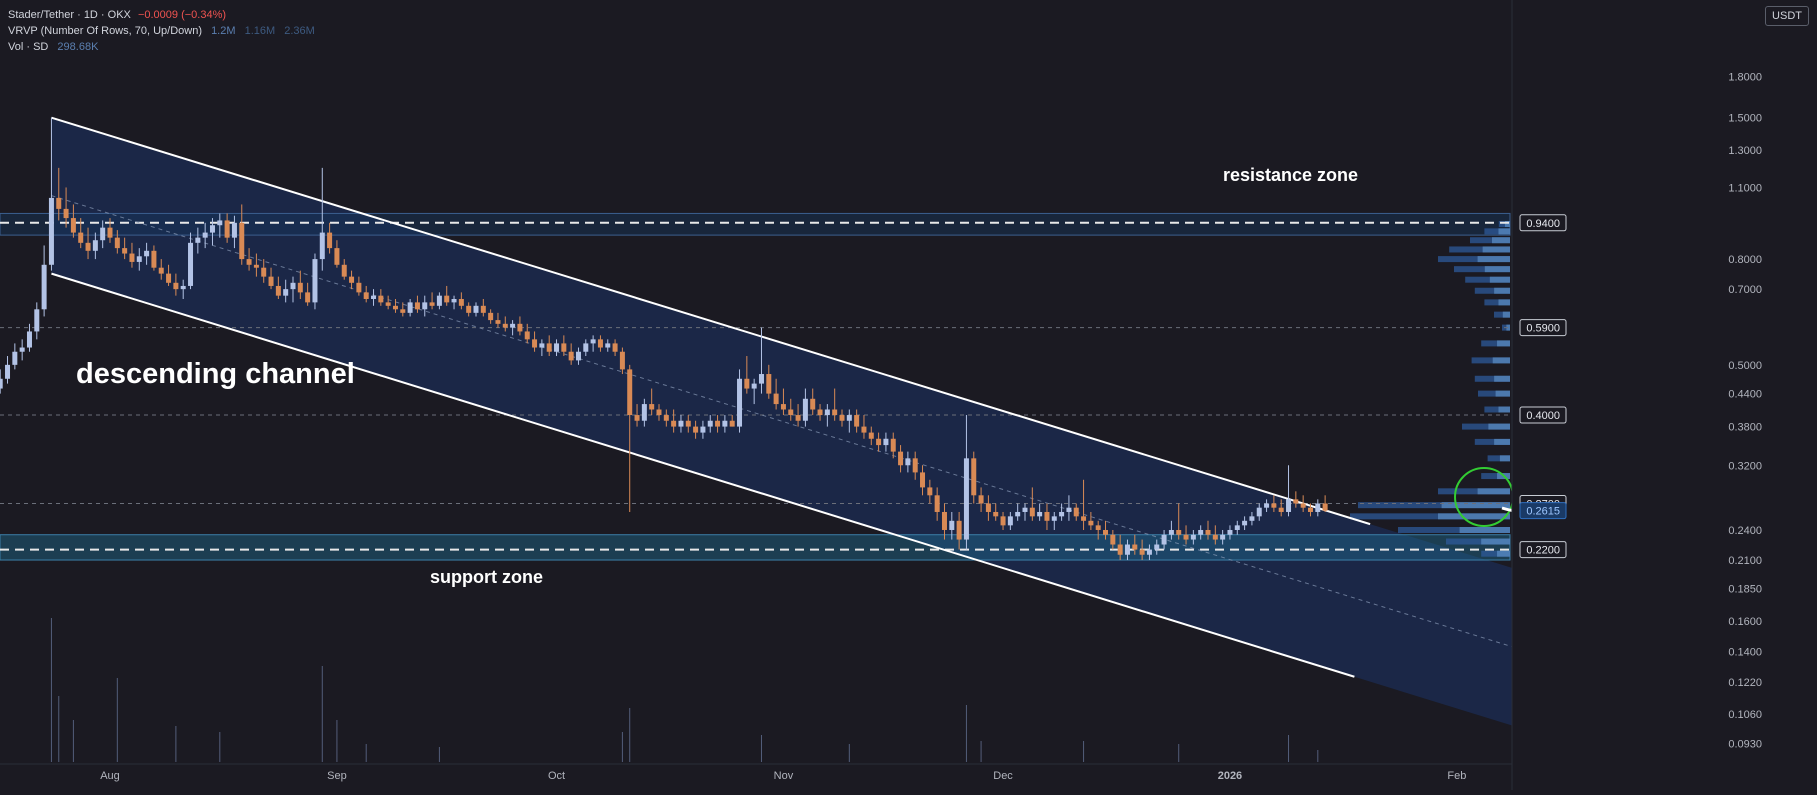  Describe the element at coordinates (1745, 188) in the screenshot. I see `price-tick-label: 1.1000` at that location.